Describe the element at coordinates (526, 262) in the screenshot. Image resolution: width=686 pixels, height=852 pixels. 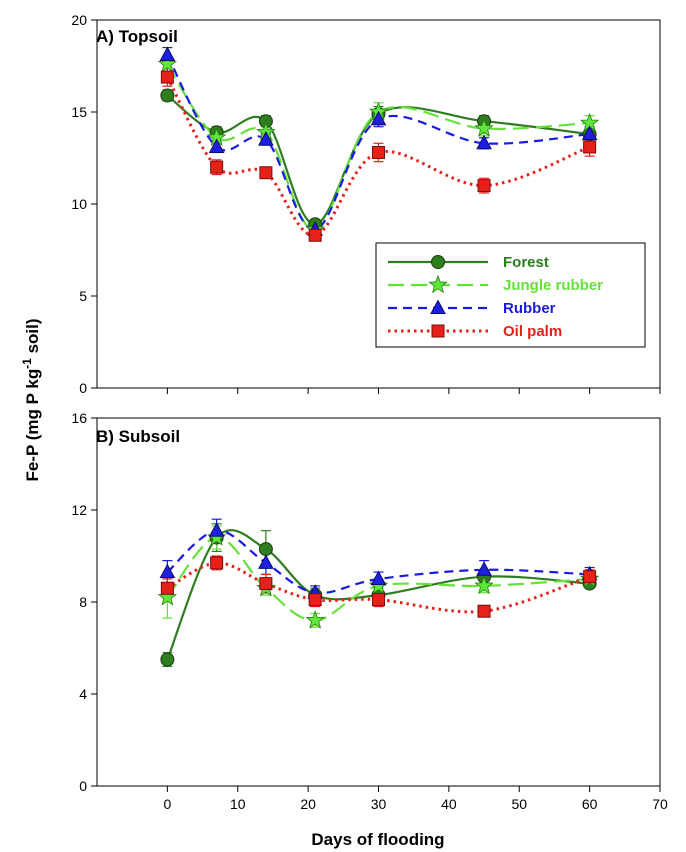
I see `legend-label-forest: Forest` at that location.